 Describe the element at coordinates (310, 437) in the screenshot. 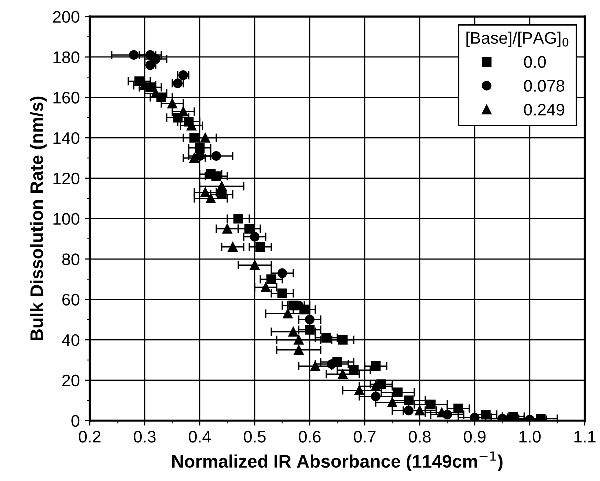

I see `x-tick-label: 0.6` at that location.